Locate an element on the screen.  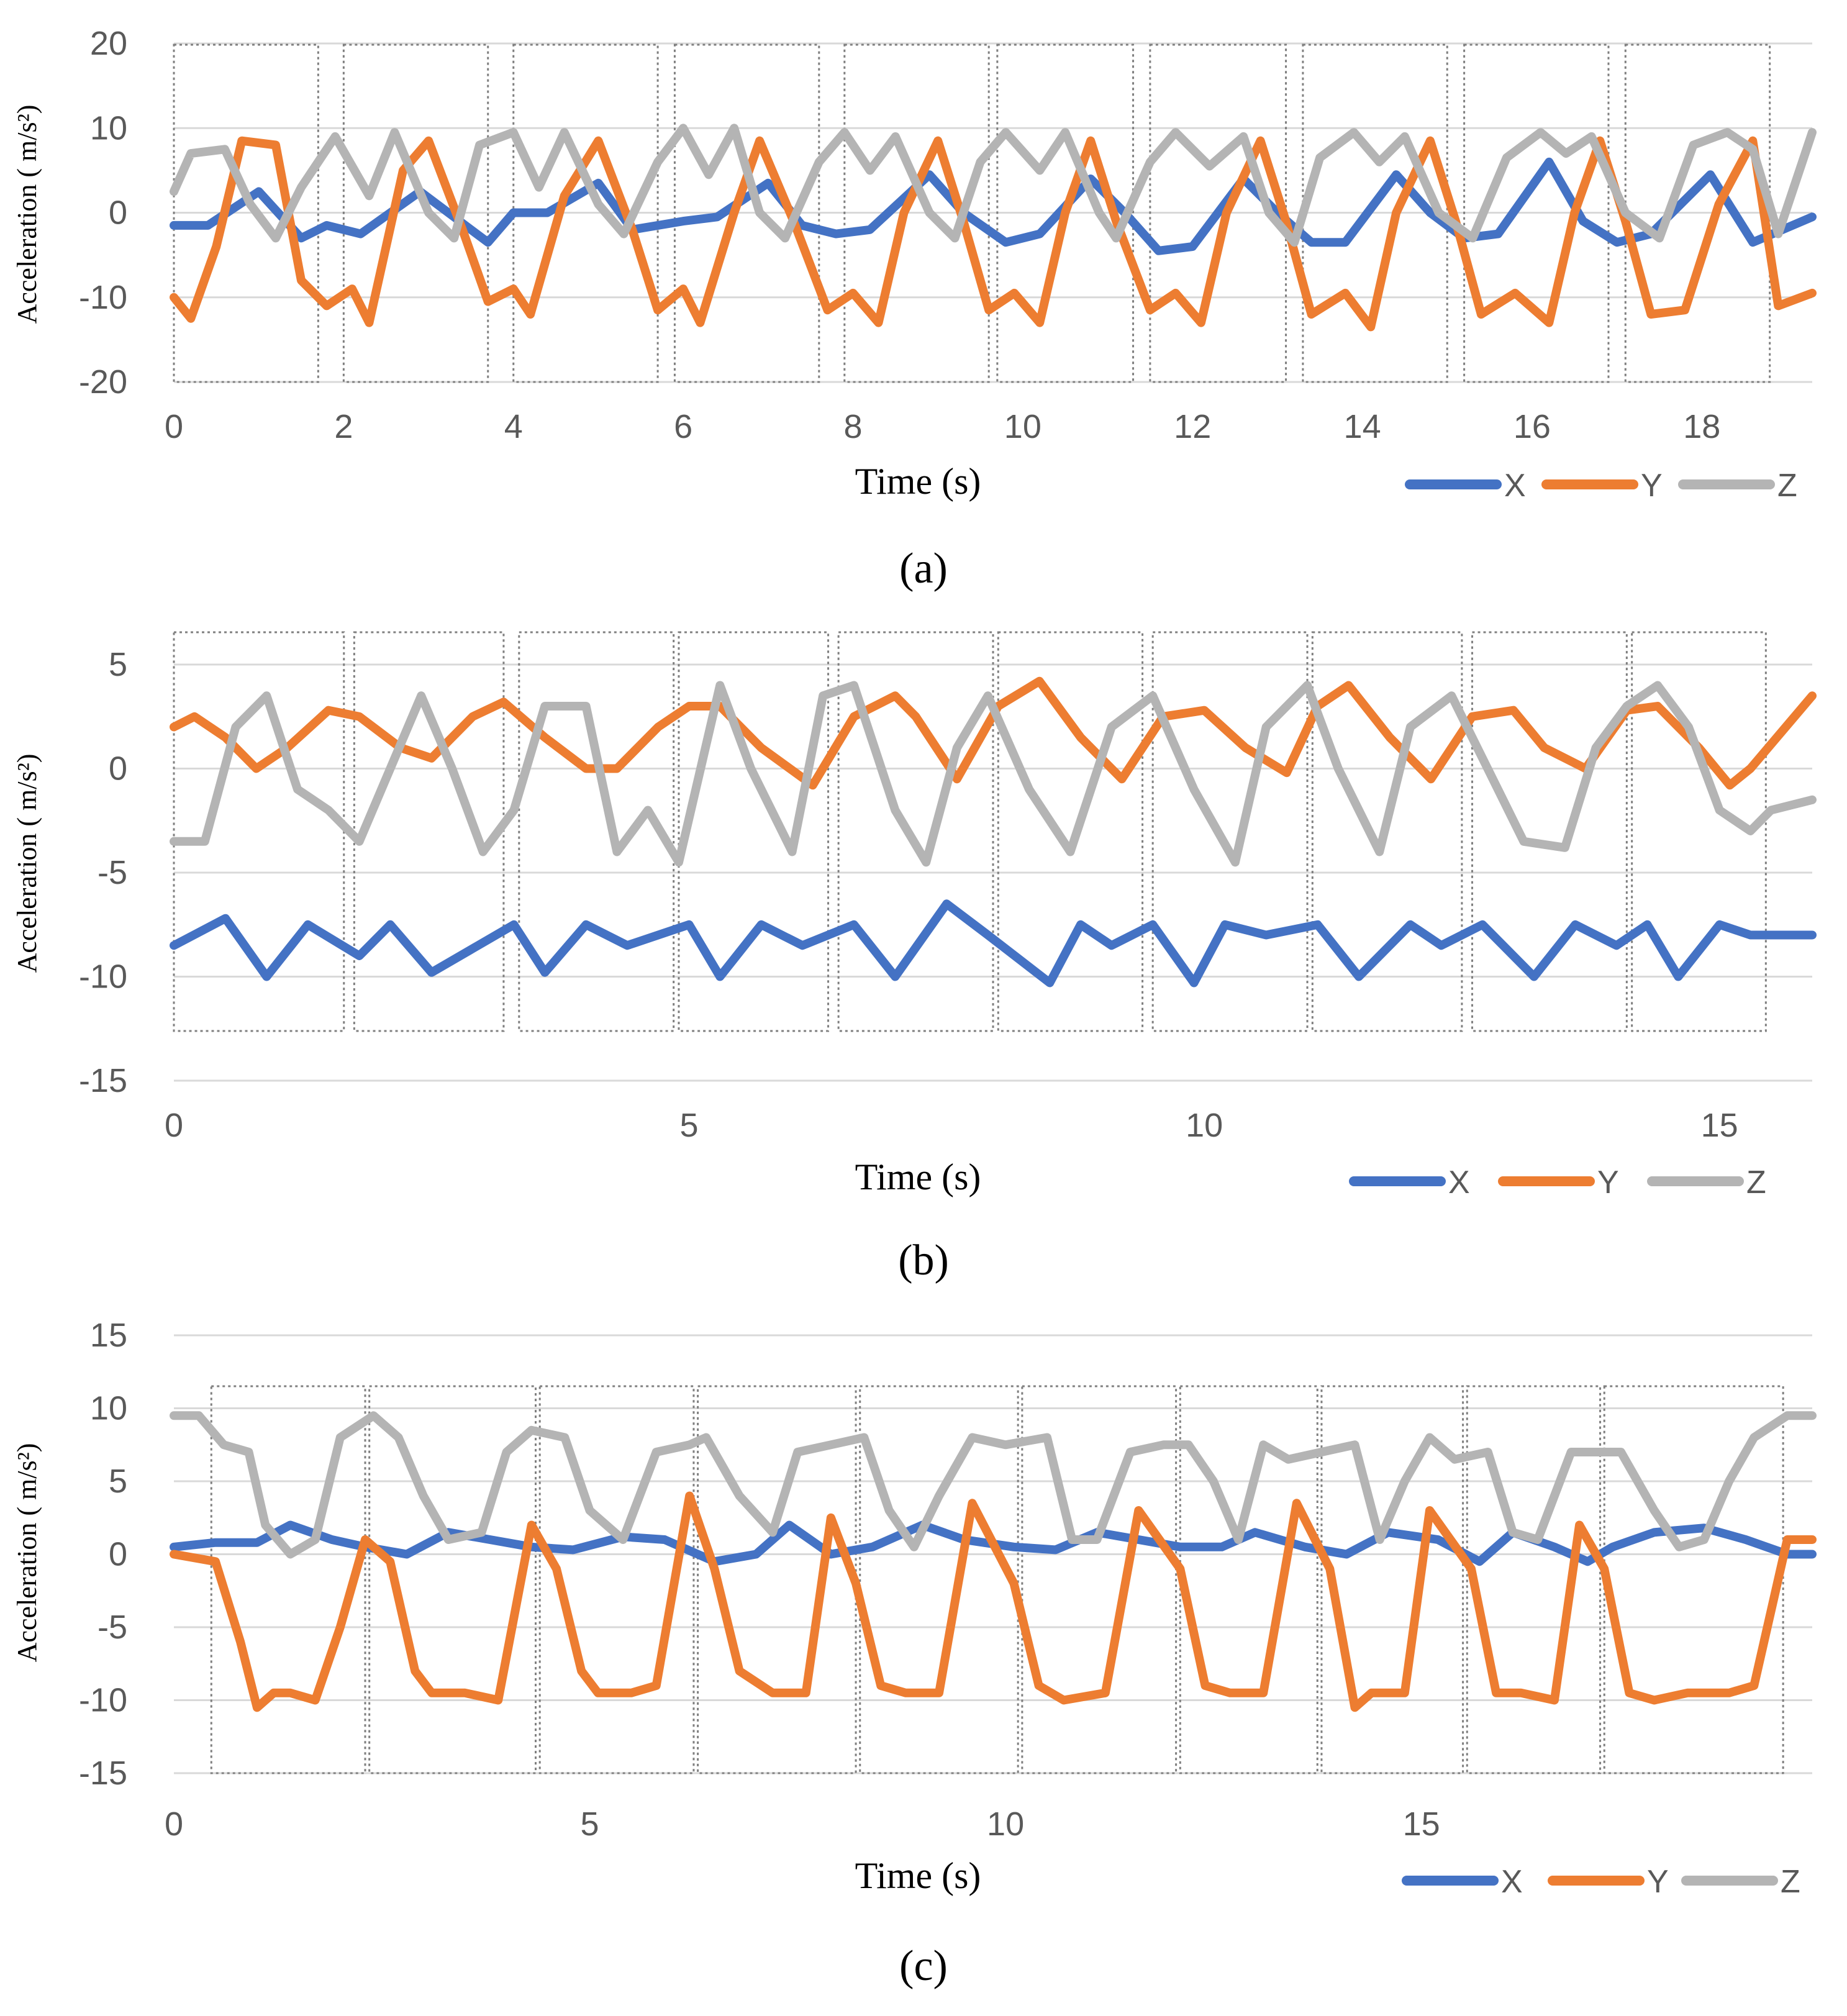
panel-label: (a) is located at coordinates (923, 569).